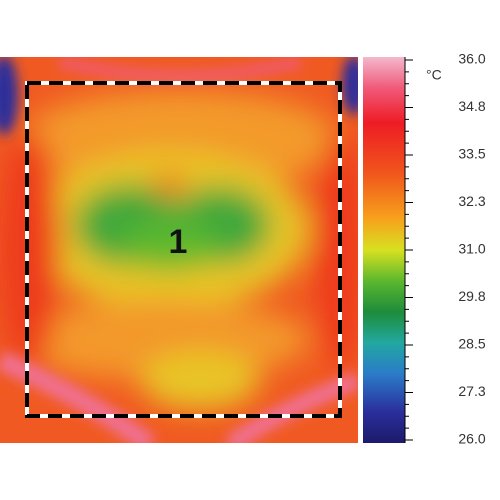  I want to click on tick-label: 34.8, so click(471, 106).